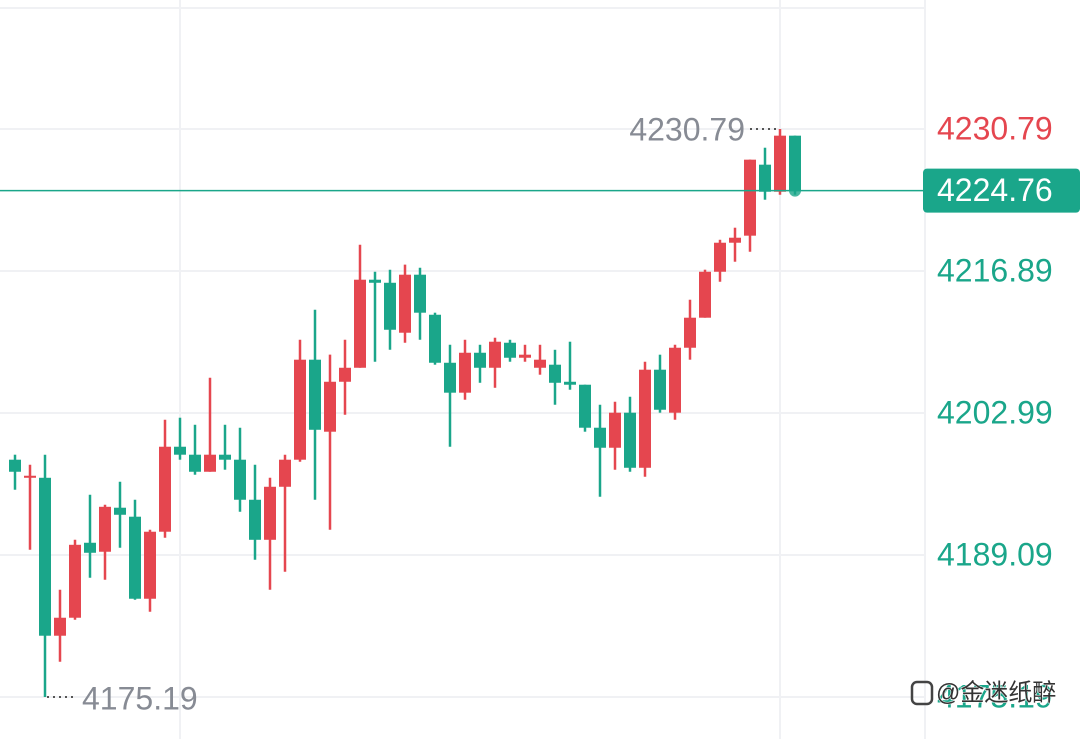 The image size is (1080, 739). I want to click on y-tick-label: 4175.19, so click(995, 696).